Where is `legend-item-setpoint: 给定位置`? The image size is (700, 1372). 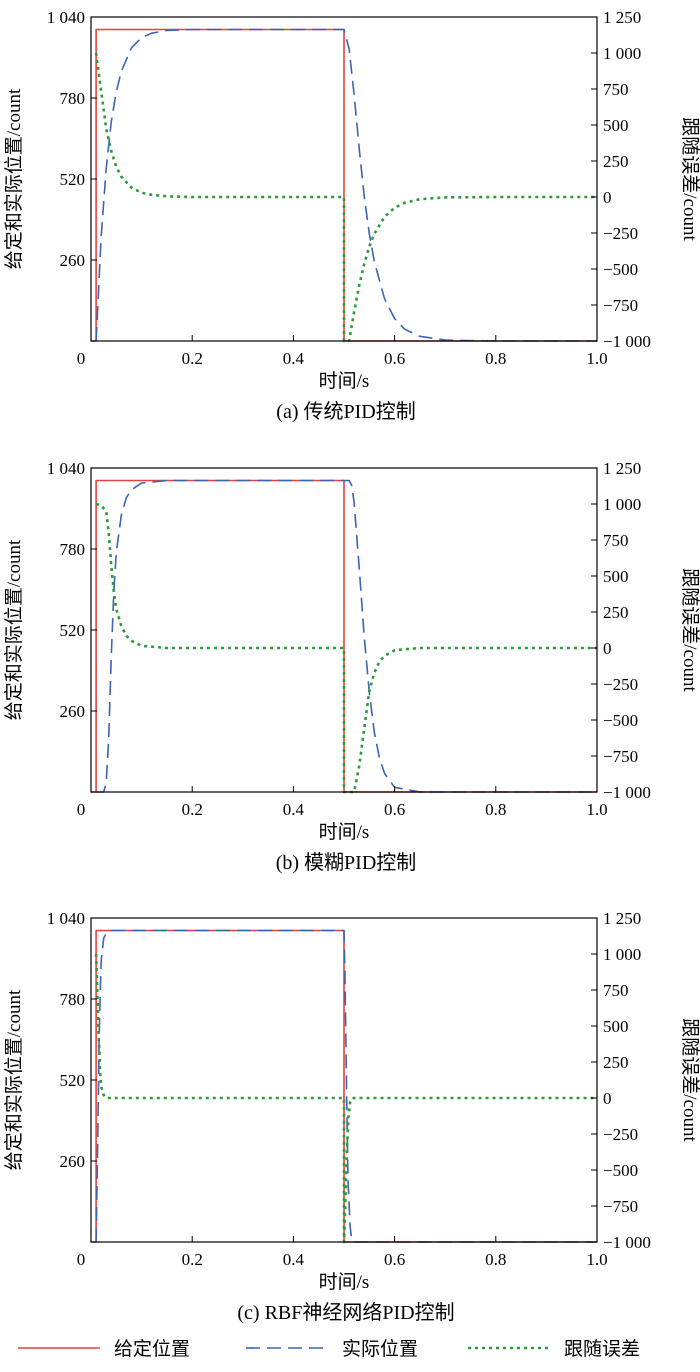 legend-item-setpoint: 给定位置 is located at coordinates (104, 1349).